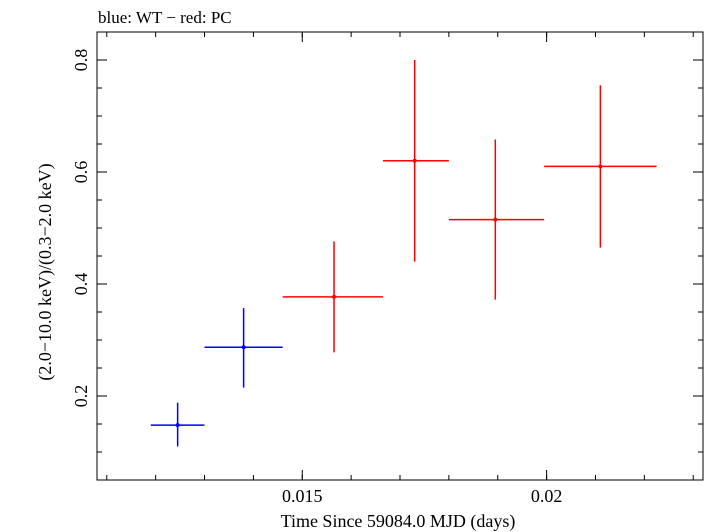 The width and height of the screenshot is (705, 532). Describe the element at coordinates (547, 496) in the screenshot. I see `x-tick-label: 0.02` at that location.